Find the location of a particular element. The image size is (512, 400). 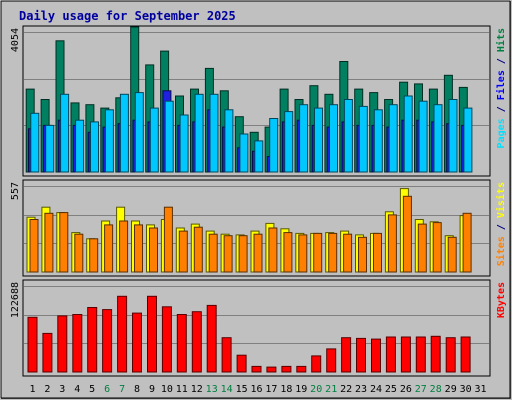

x-tick-label: 10 is located at coordinates (167, 389).